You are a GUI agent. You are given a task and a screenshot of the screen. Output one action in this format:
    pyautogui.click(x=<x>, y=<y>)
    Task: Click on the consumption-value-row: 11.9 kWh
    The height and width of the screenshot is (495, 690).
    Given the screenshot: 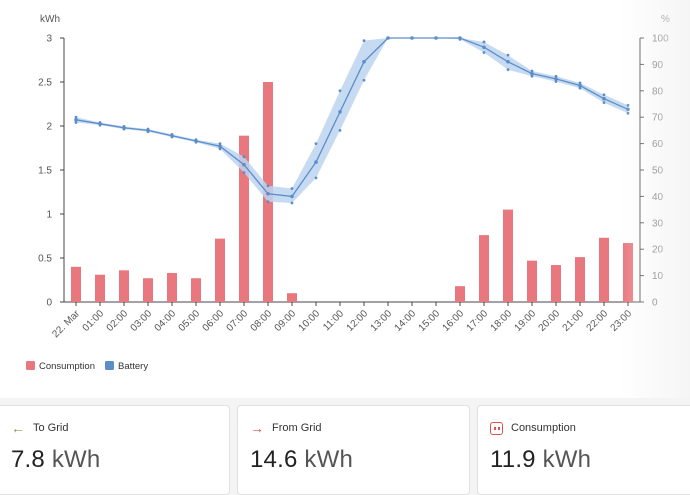 What is the action you would take?
    pyautogui.click(x=540, y=460)
    